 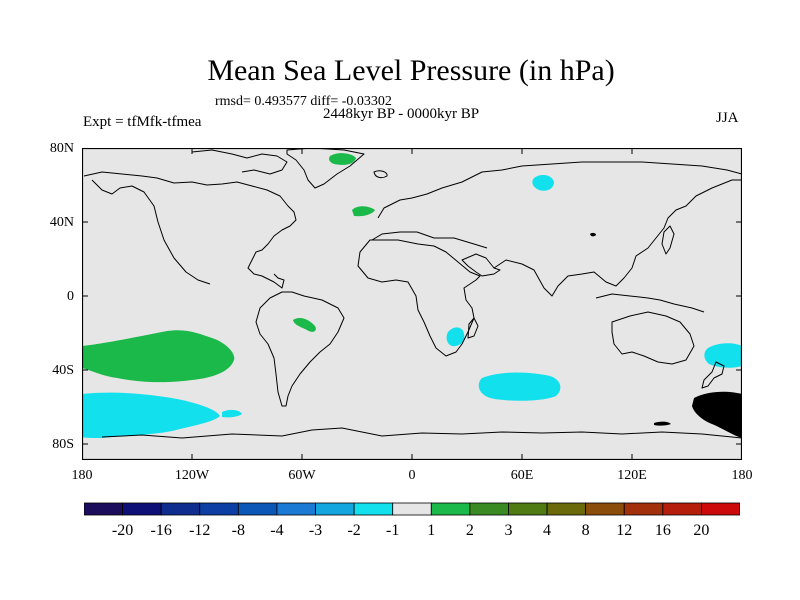 I want to click on lon-label: 120W, so click(x=192, y=475).